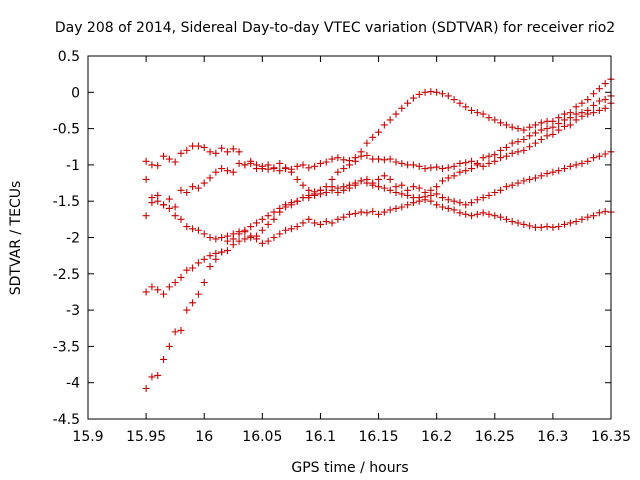  What do you see at coordinates (66, 420) in the screenshot?
I see `y-tick-label: -4.5` at bounding box center [66, 420].